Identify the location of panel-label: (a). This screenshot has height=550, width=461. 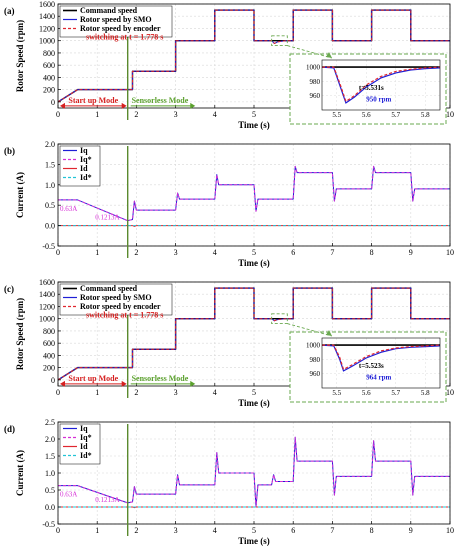
(9, 11).